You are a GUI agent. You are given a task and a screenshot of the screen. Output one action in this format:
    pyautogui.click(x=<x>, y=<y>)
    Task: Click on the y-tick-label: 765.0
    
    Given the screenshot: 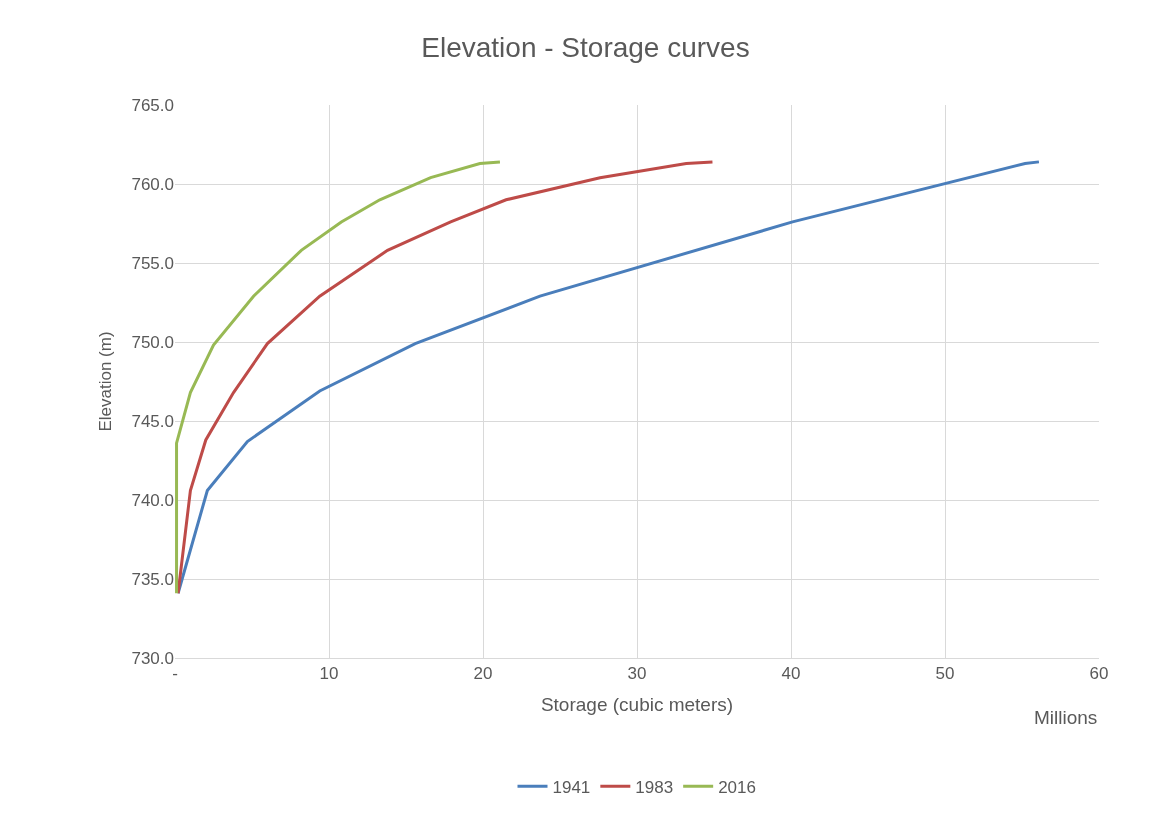 What is the action you would take?
    pyautogui.click(x=152, y=105)
    